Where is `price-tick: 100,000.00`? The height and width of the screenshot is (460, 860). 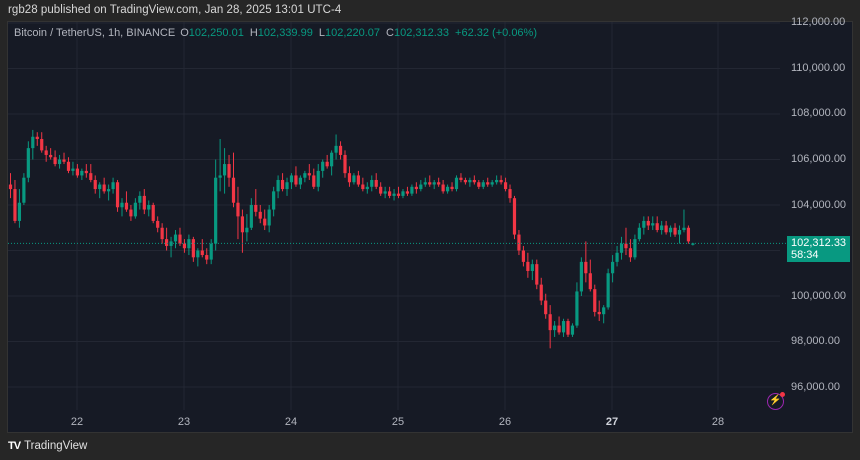 price-tick: 100,000.00 is located at coordinates (819, 296).